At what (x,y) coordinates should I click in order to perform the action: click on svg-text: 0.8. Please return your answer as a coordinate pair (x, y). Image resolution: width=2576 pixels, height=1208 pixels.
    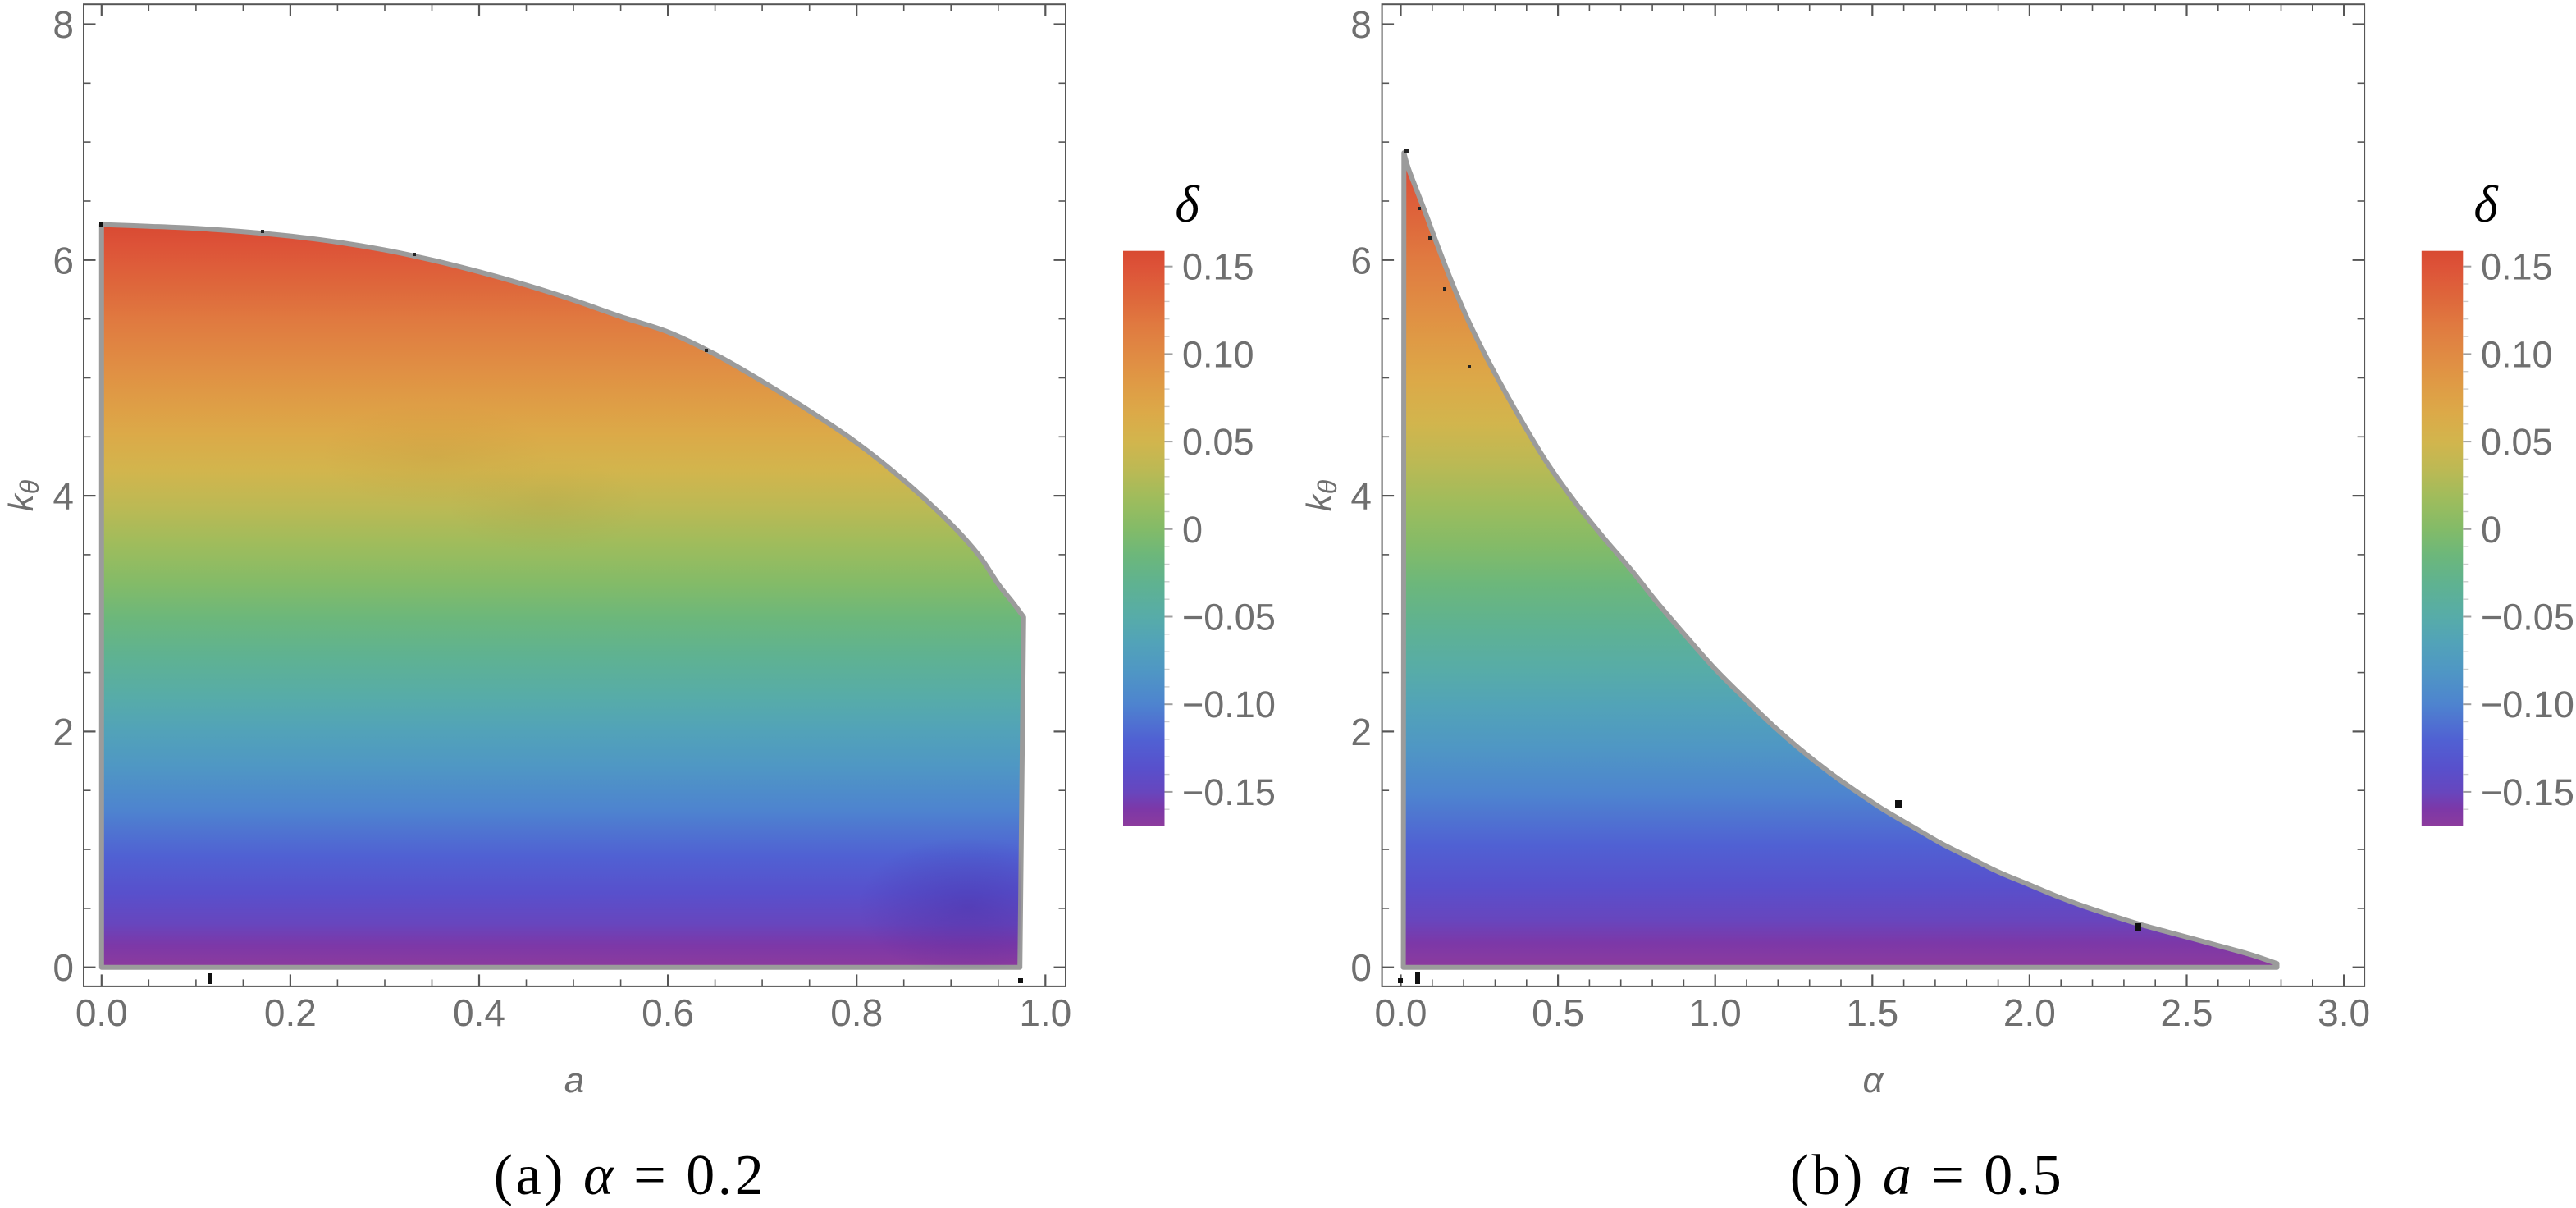
    Looking at the image, I should click on (856, 1012).